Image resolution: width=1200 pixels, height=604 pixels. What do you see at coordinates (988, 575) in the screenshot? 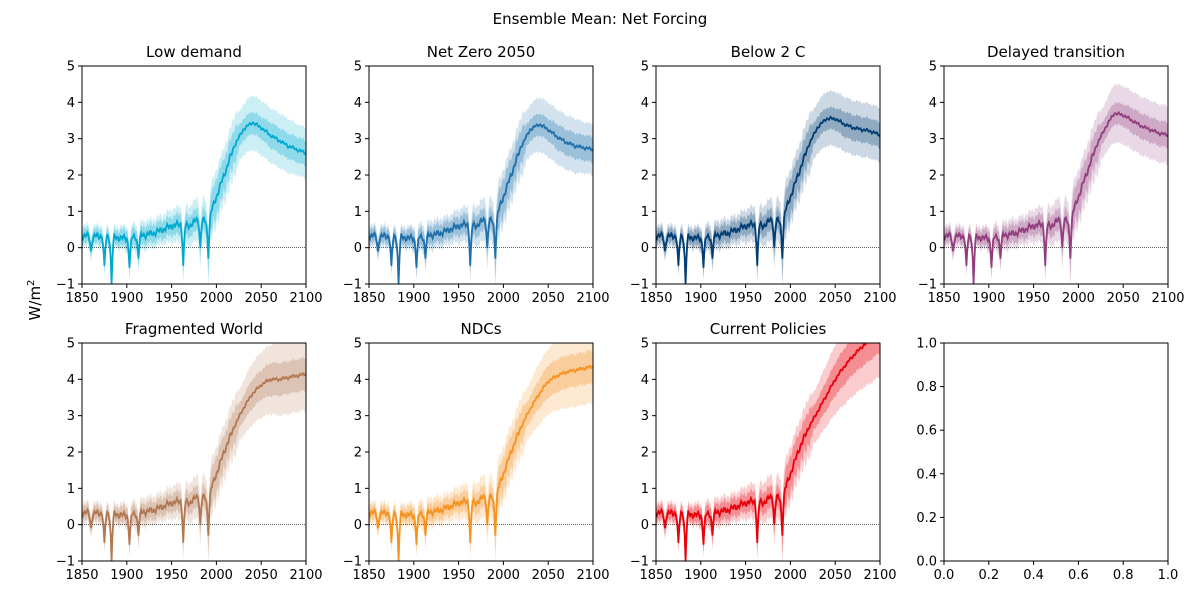
I see `x-tick-label: 0.2` at bounding box center [988, 575].